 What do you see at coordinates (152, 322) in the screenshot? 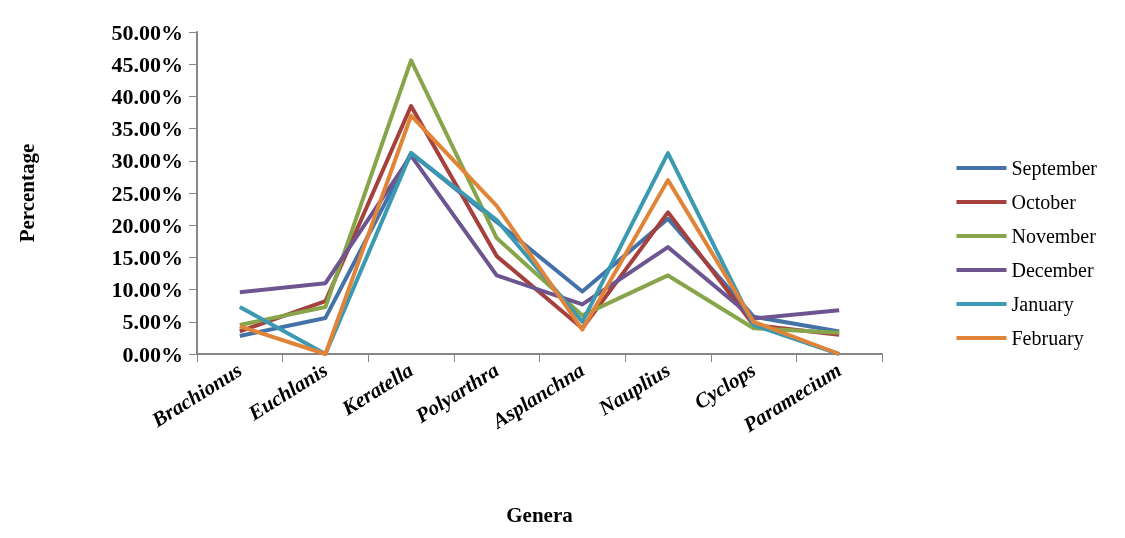
I see `y-tick-label: 5.00%` at bounding box center [152, 322].